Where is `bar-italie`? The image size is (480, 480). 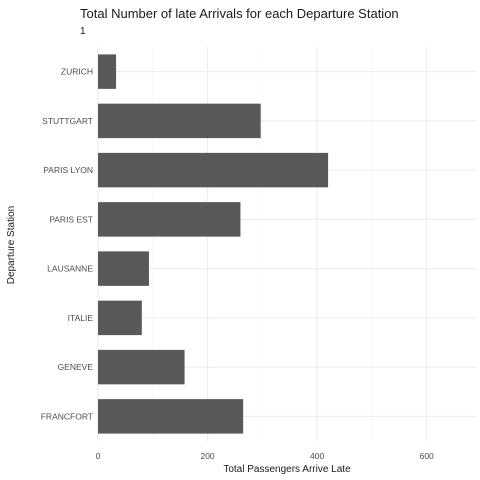
bar-italie is located at coordinates (120, 318).